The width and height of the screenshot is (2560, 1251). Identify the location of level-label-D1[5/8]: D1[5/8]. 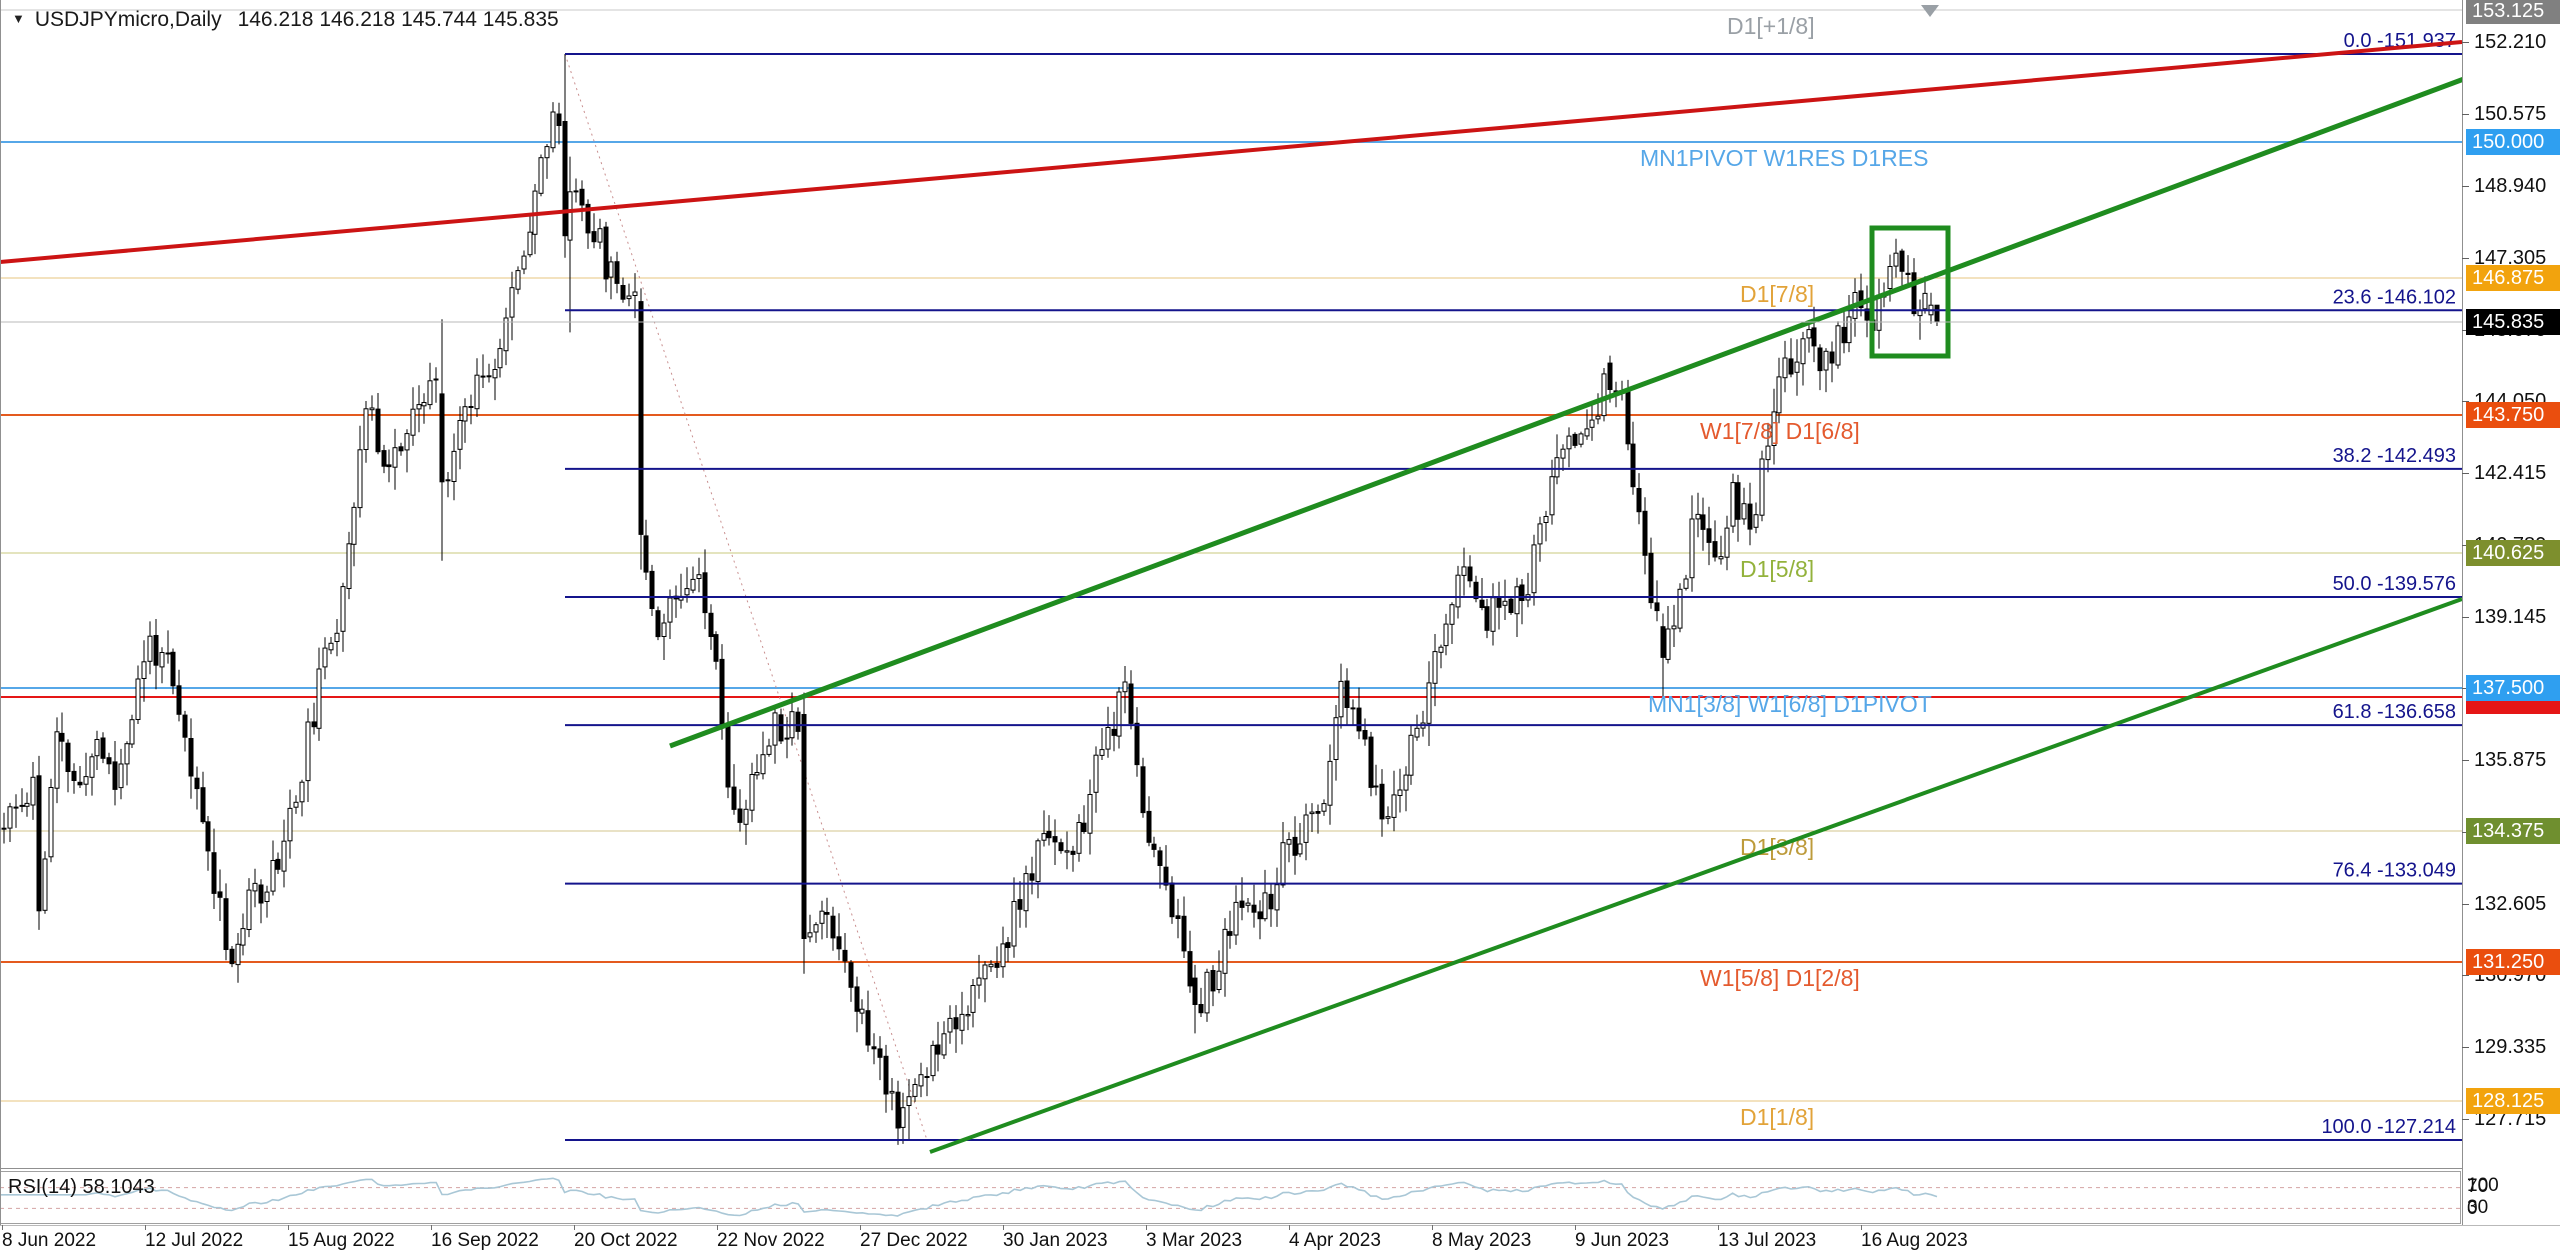
(1777, 569).